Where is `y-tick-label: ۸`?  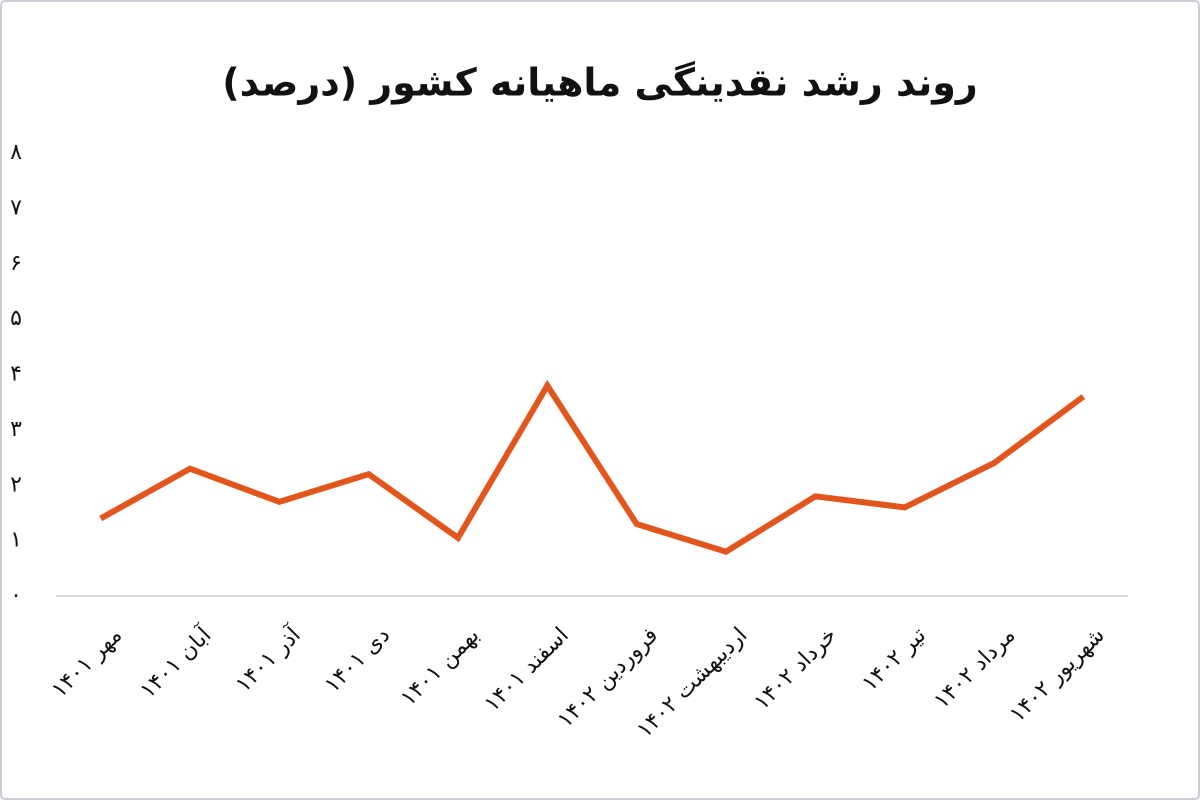 y-tick-label: ۸ is located at coordinates (16, 152).